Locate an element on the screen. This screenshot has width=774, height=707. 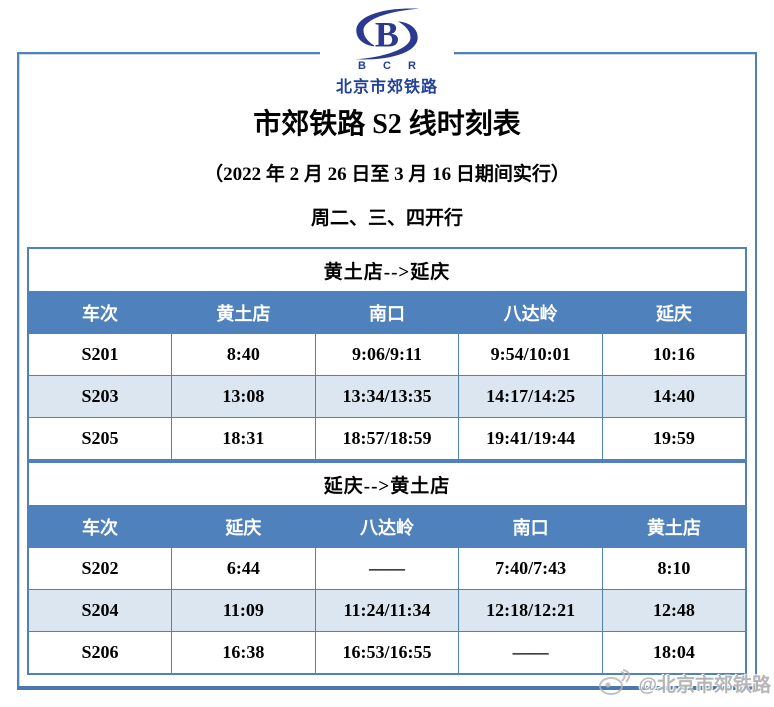
time-cell: 18:31 is located at coordinates (243, 439).